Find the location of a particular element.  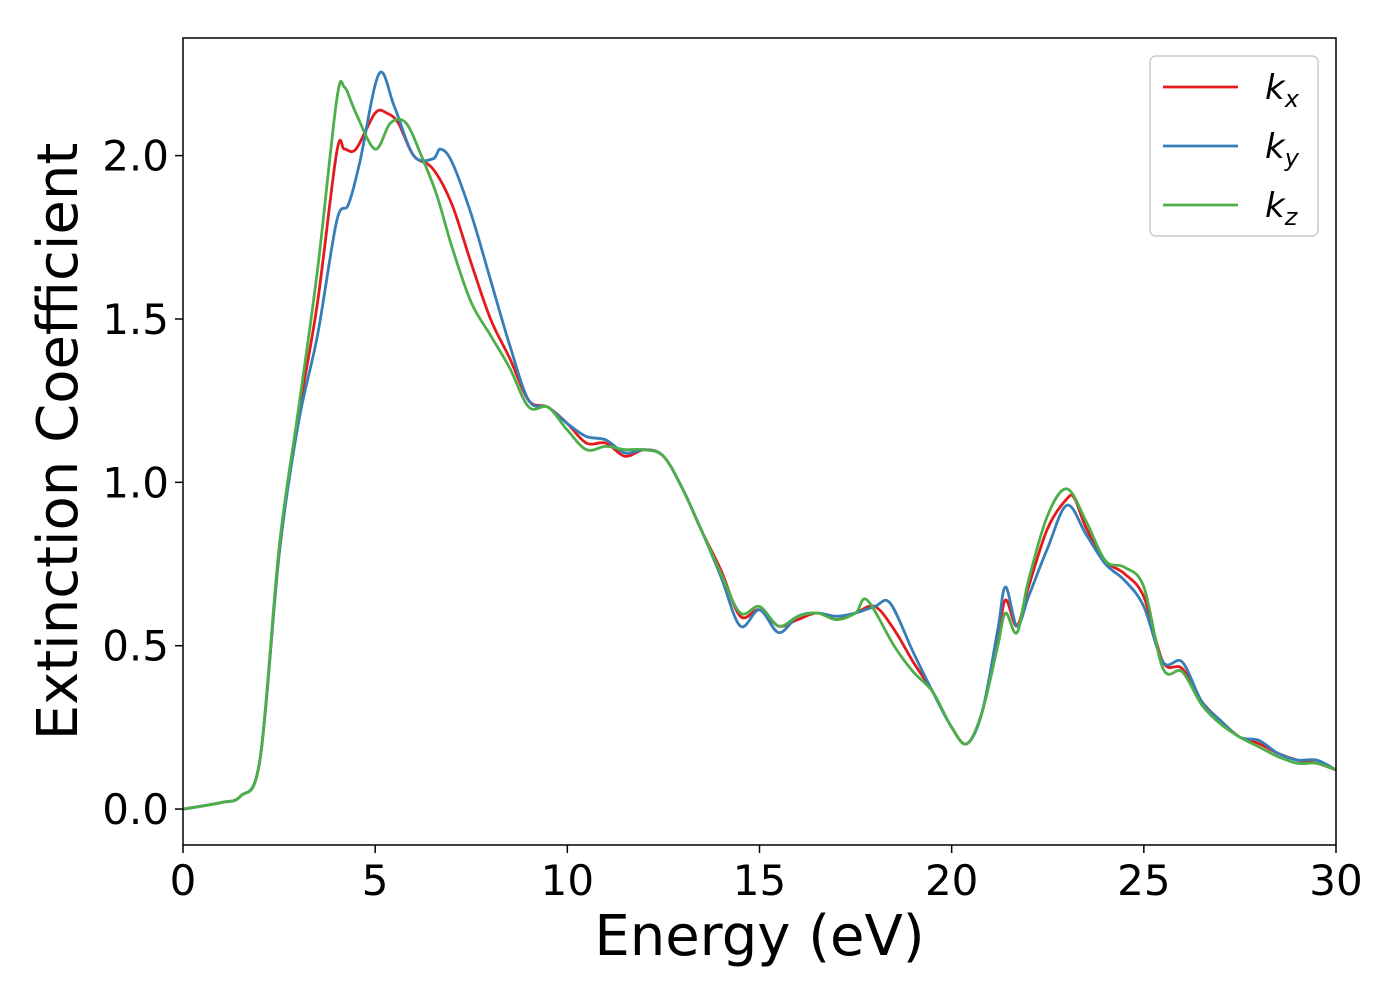

y-tick-label: 0.0 is located at coordinates (135, 809).